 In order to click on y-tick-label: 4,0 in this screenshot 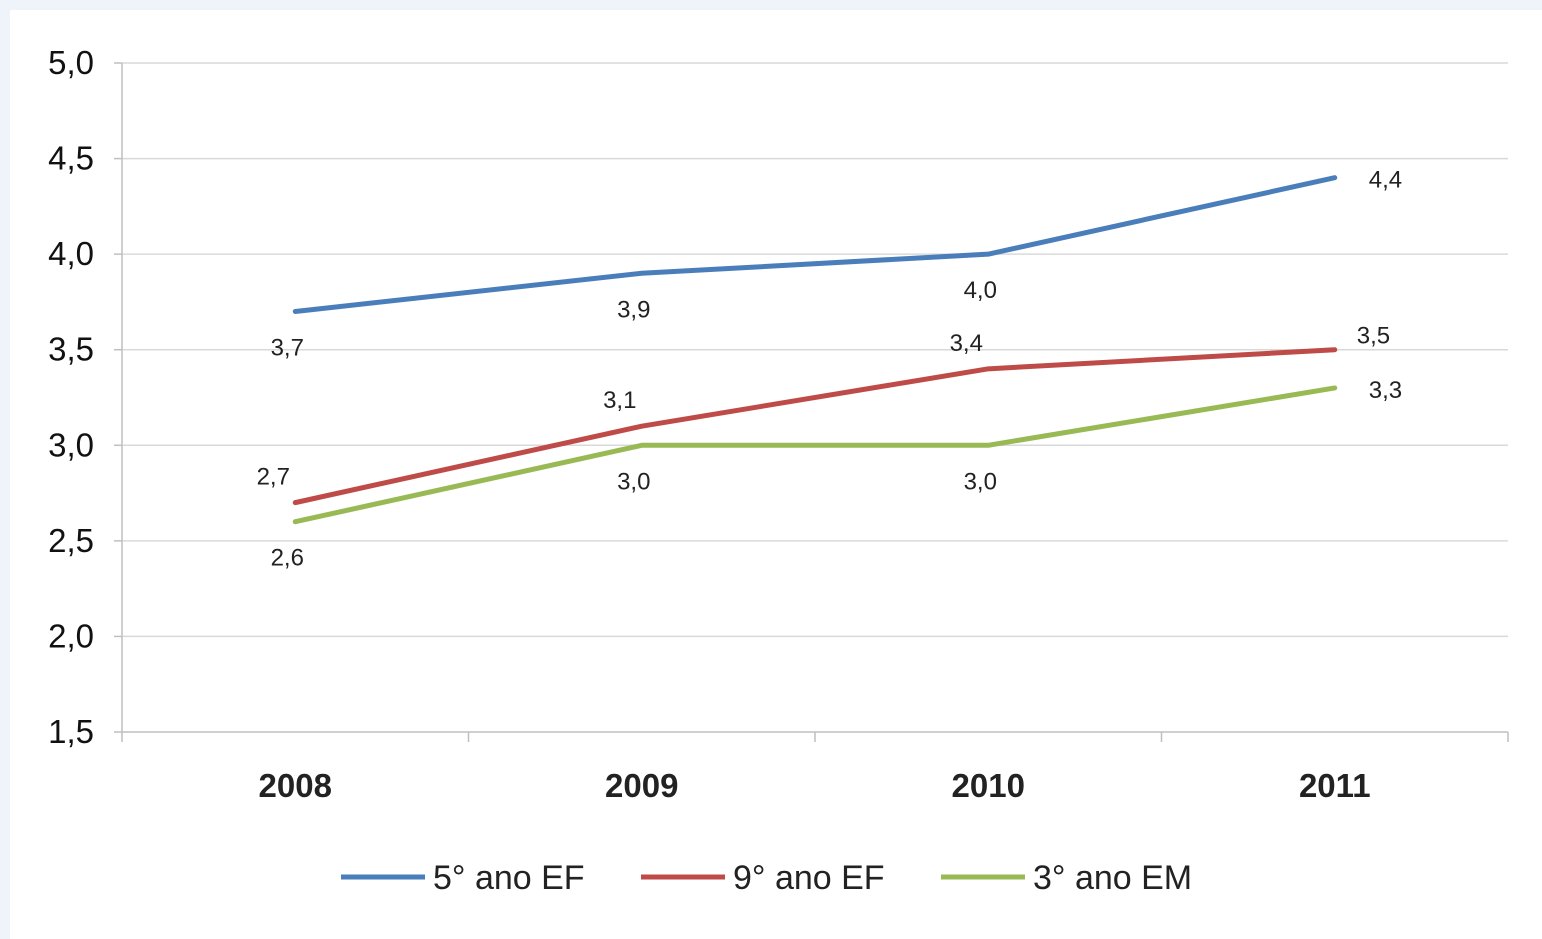, I will do `click(71, 253)`.